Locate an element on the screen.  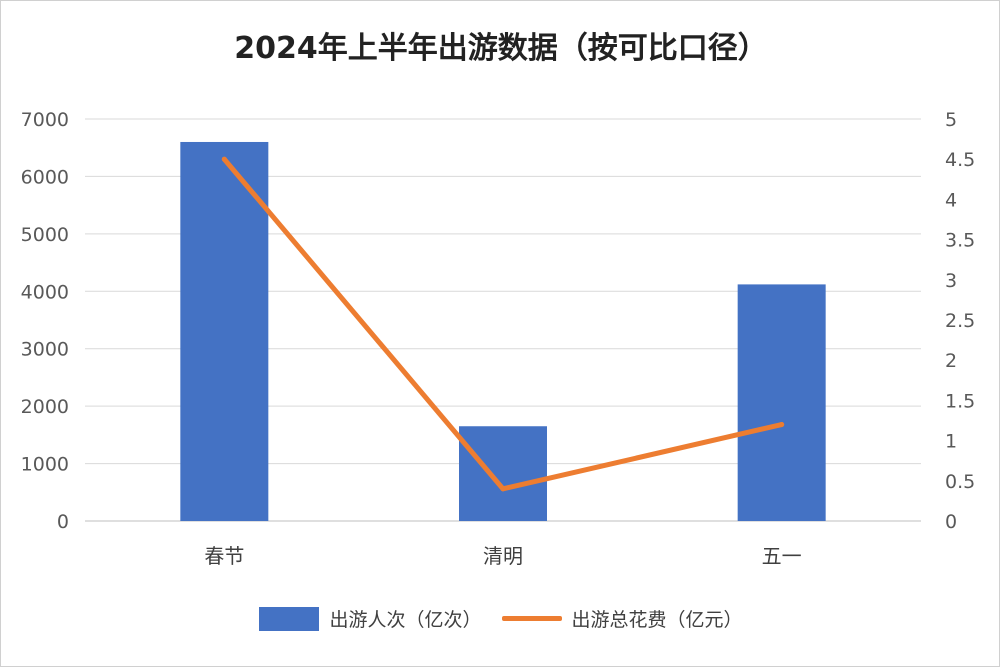
x-tick-label: 春节 is located at coordinates (224, 556).